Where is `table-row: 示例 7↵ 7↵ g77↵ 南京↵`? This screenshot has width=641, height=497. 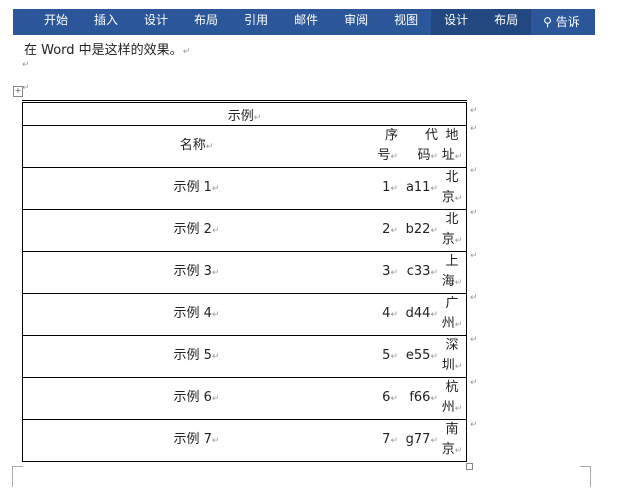
table-row: 示例 7↵ 7↵ g77↵ 南京↵ is located at coordinates (244, 440).